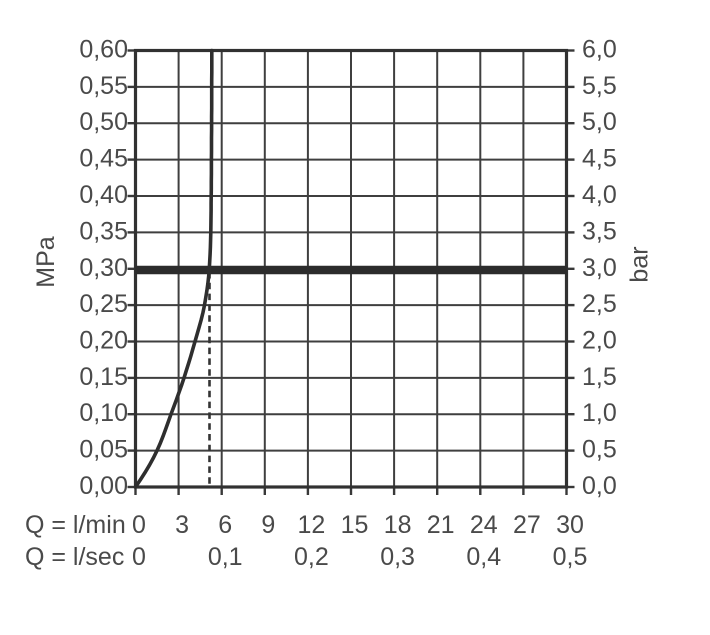  What do you see at coordinates (640, 264) in the screenshot?
I see `svg-text: bar` at bounding box center [640, 264].